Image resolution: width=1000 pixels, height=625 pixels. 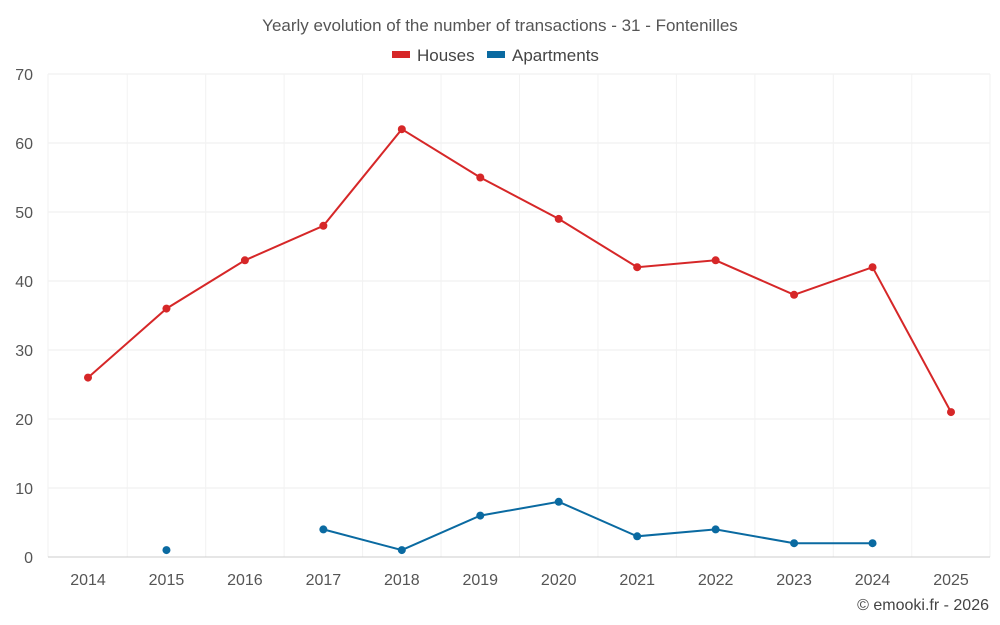 What do you see at coordinates (24, 282) in the screenshot?
I see `y-tick-label: 40` at bounding box center [24, 282].